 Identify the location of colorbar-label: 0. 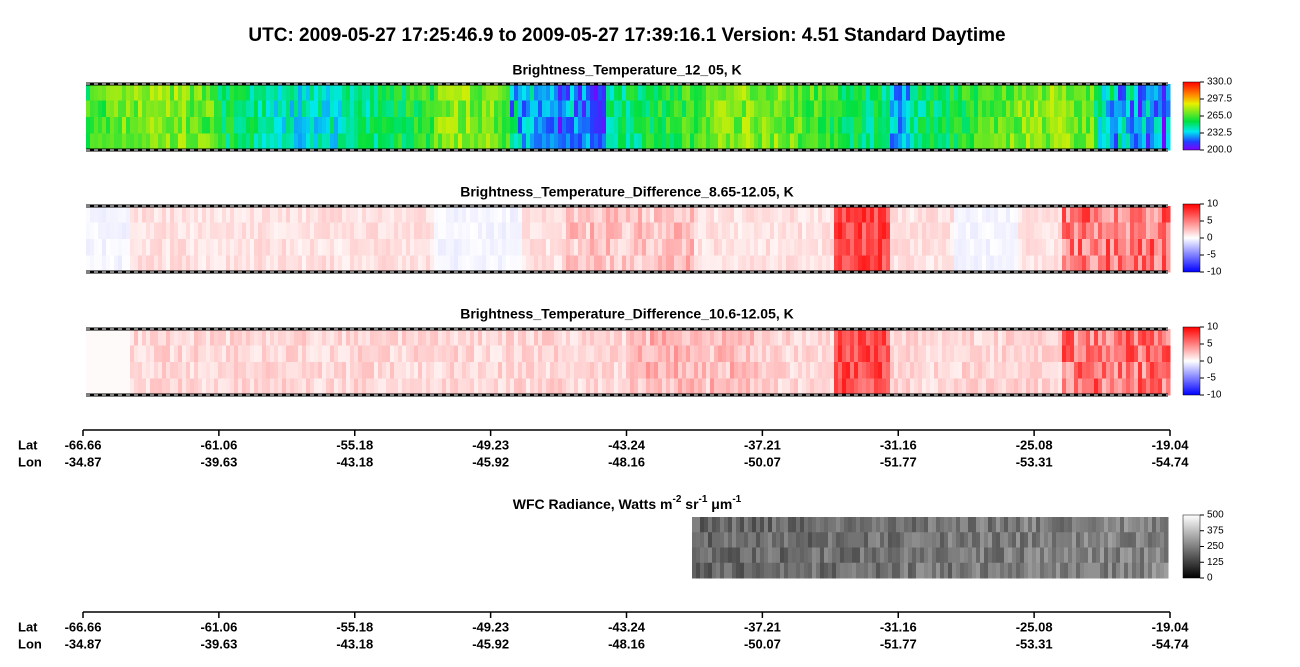
(1210, 238).